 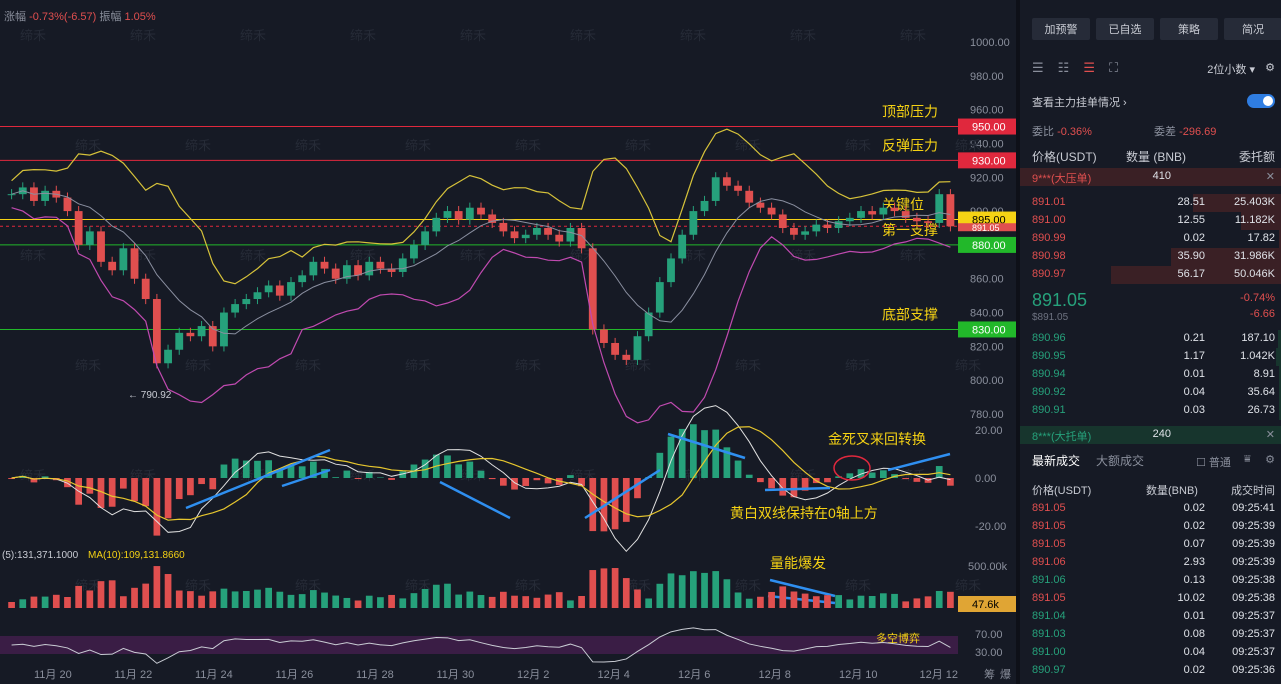 I want to click on x-tick-label: 12月 6, so click(x=694, y=675).